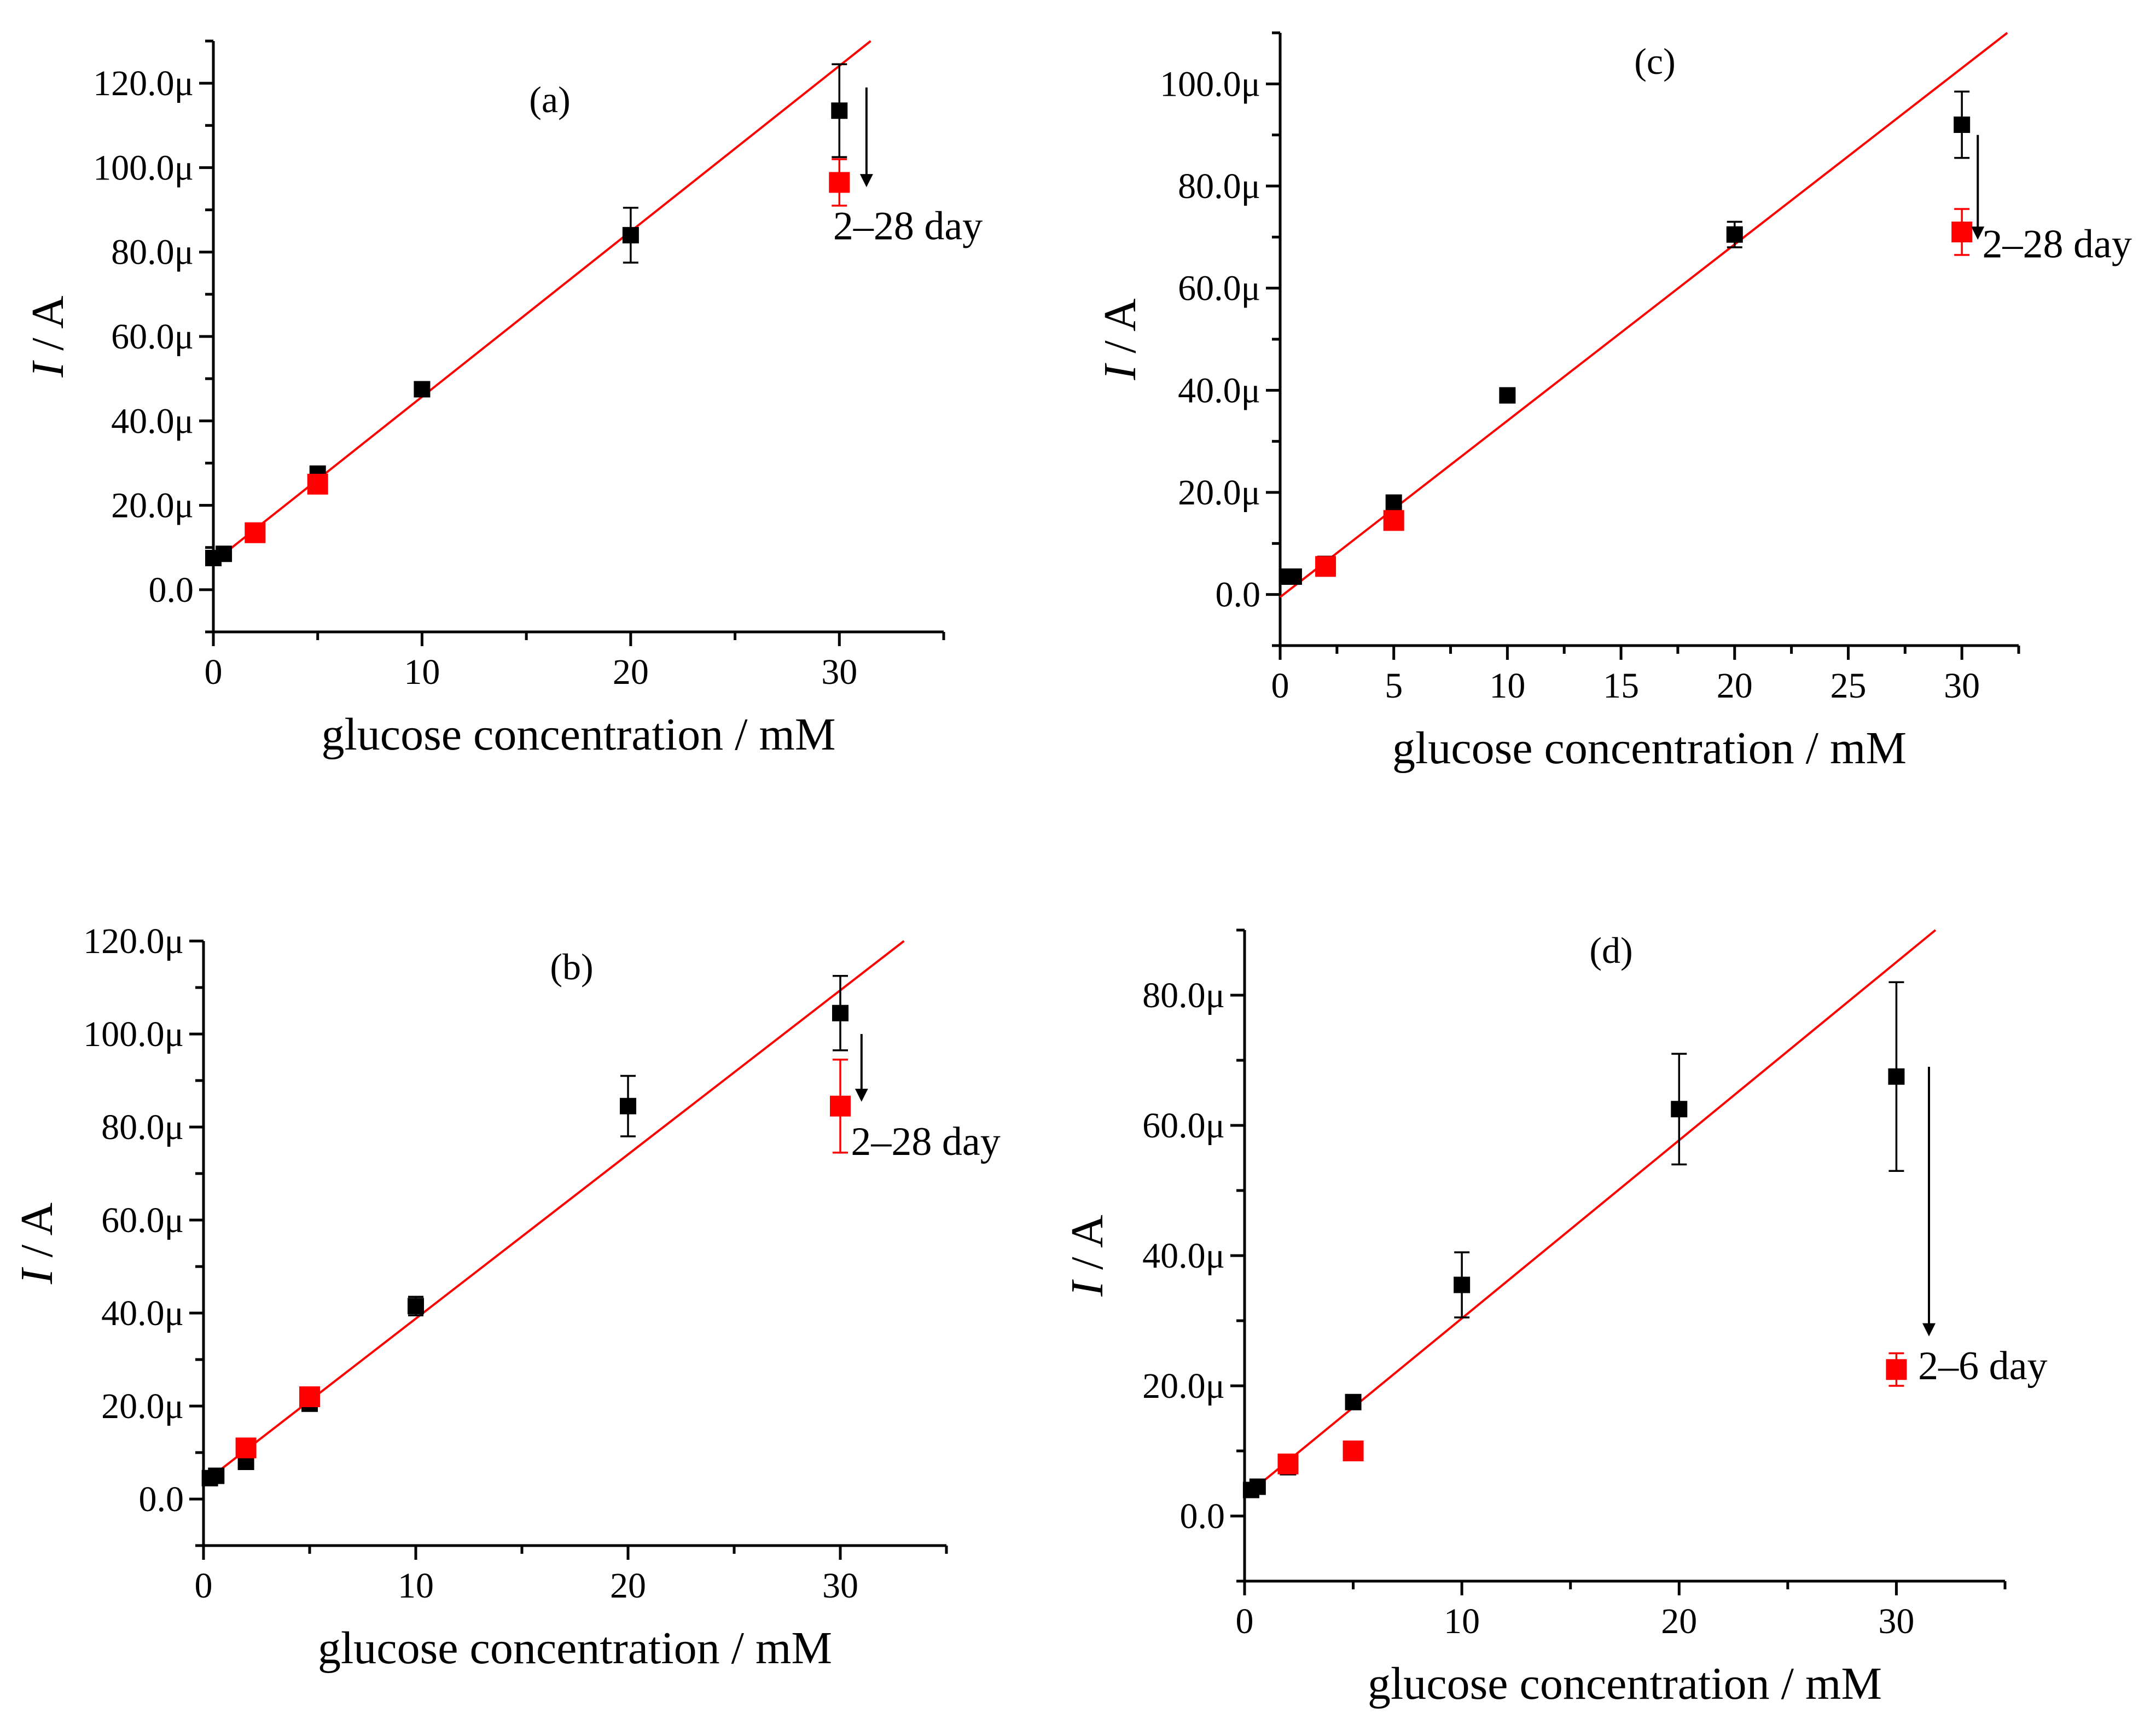 This screenshot has height=1719, width=2156. Describe the element at coordinates (1654, 61) in the screenshot. I see `panel-label: (c)` at that location.